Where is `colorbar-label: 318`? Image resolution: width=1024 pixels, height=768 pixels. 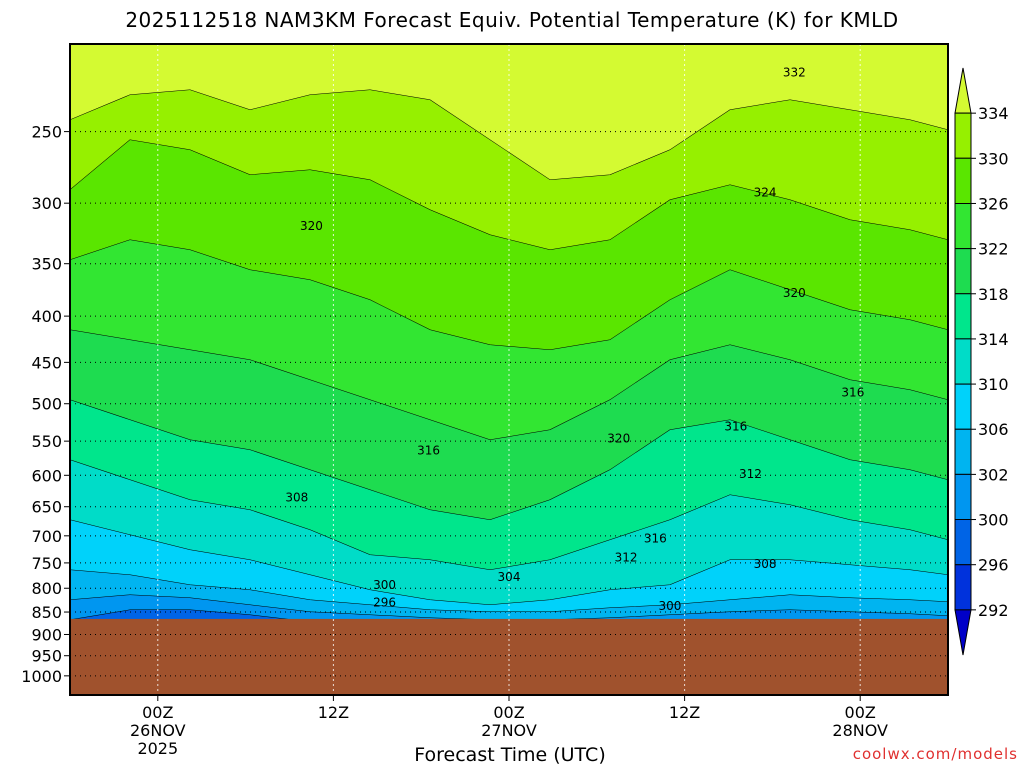 colorbar-label: 318 is located at coordinates (993, 294).